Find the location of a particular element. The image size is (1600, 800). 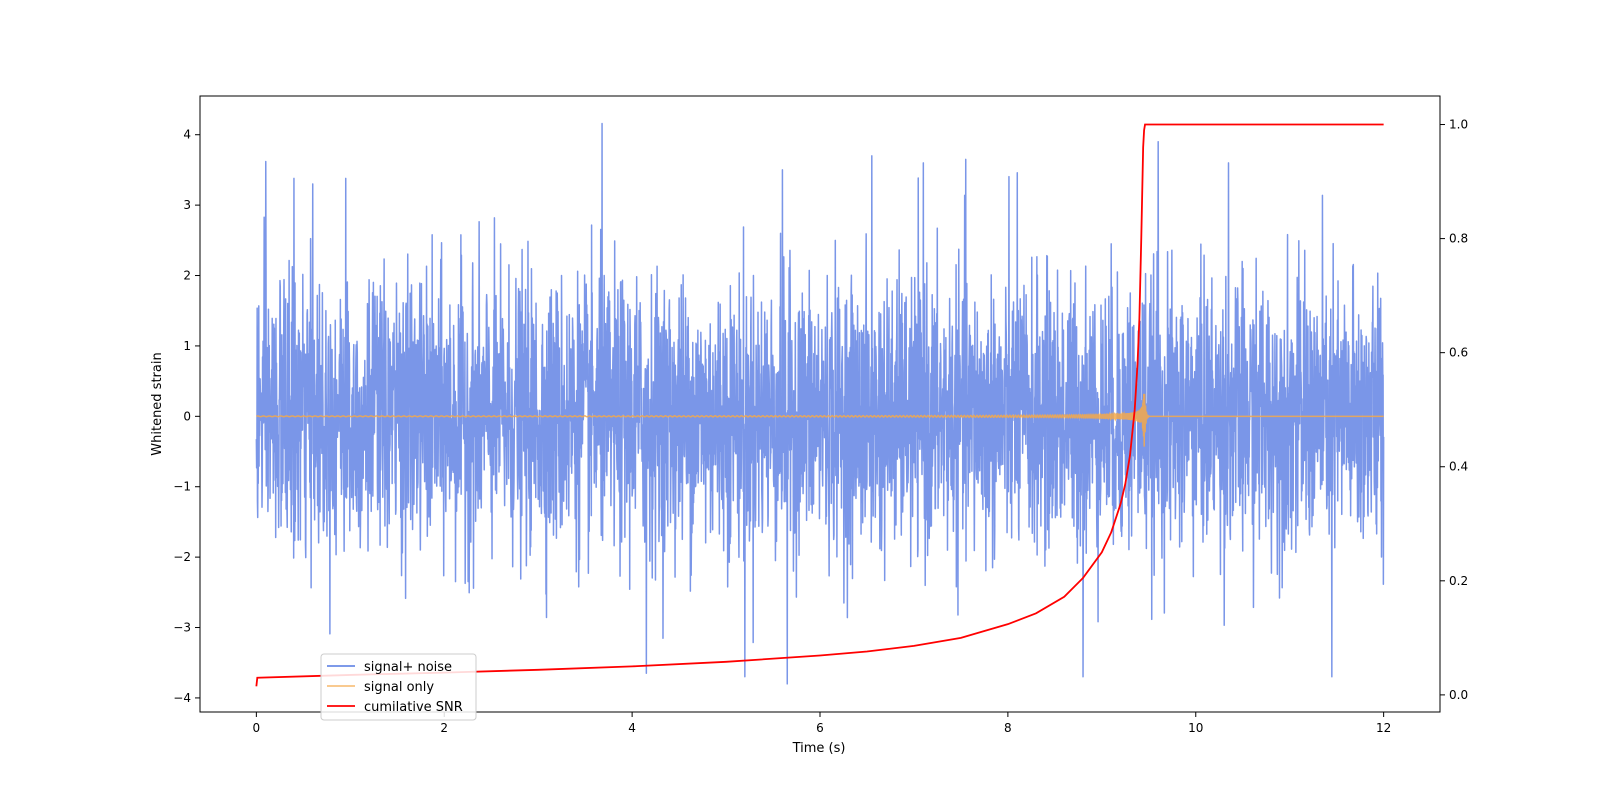

y-tick-label: −2 is located at coordinates (182, 557).